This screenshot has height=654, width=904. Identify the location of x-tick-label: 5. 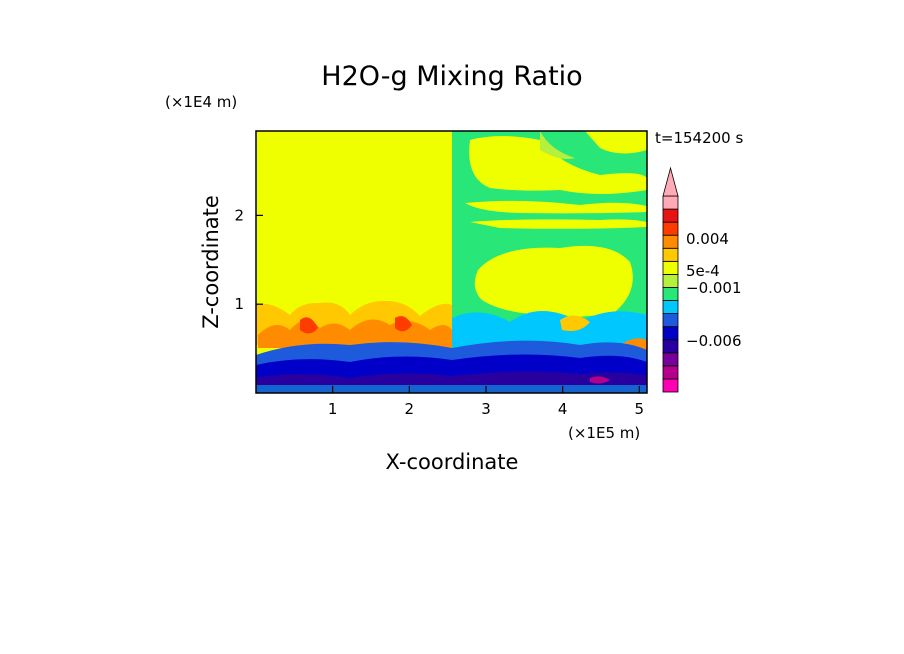
(640, 409).